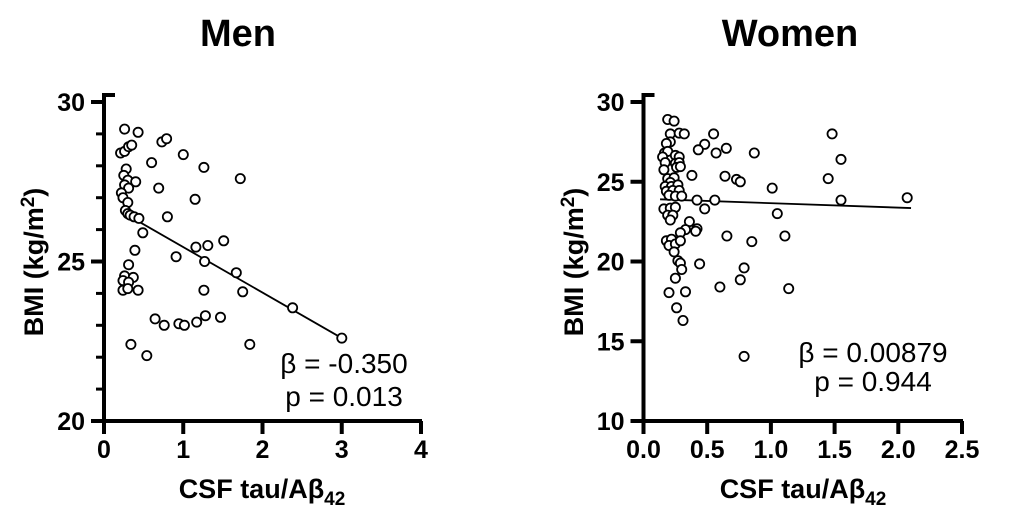 The height and width of the screenshot is (526, 1024). Describe the element at coordinates (611, 342) in the screenshot. I see `y-tick-label: 15` at that location.